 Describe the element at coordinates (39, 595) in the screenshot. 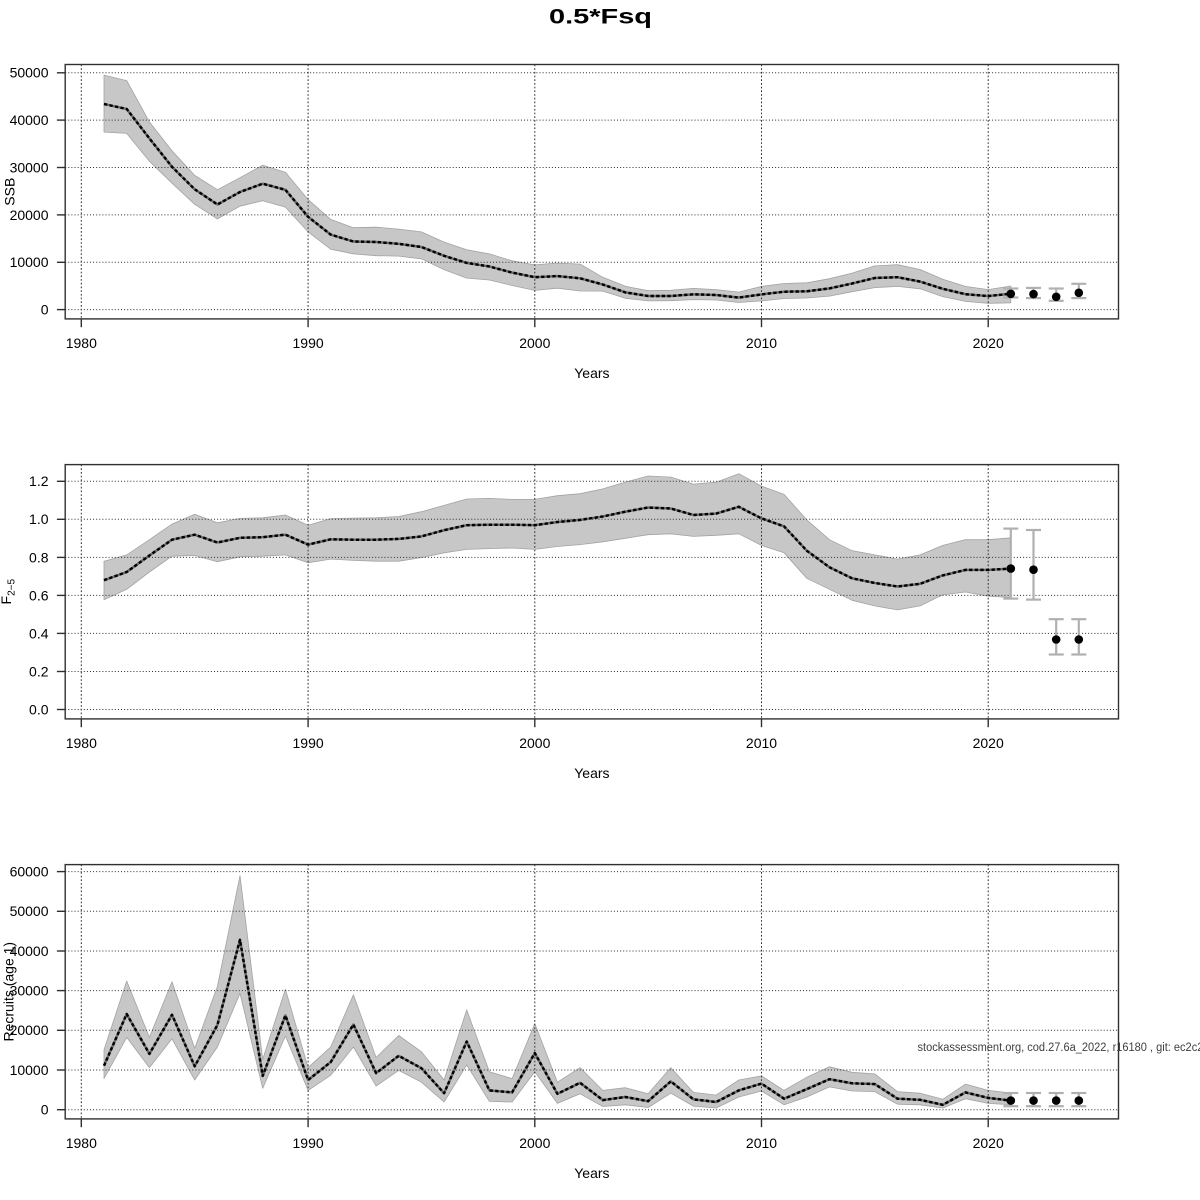

I see `svg-text: 0.6` at that location.